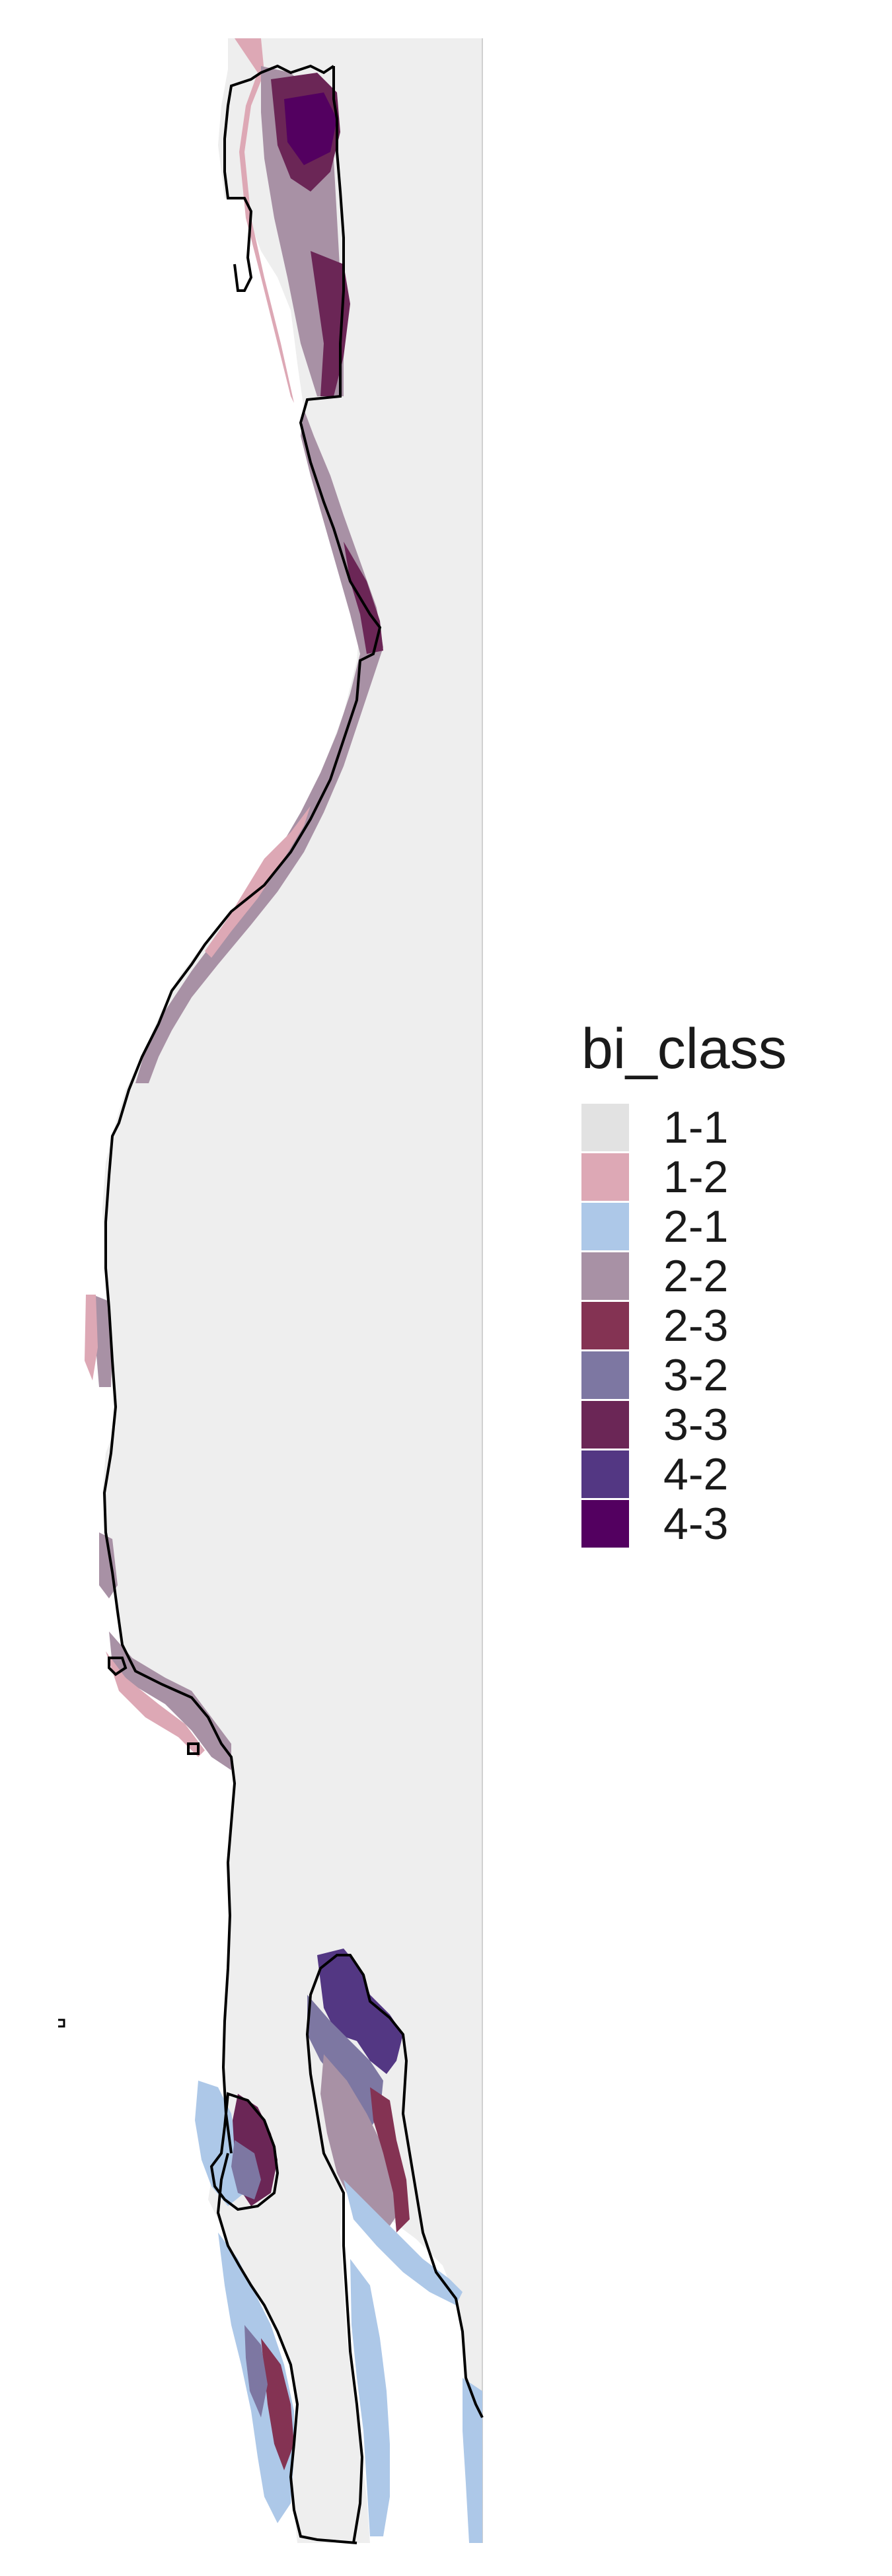 The height and width of the screenshot is (2576, 892). Describe the element at coordinates (696, 1524) in the screenshot. I see `legend-label: 4-3` at that location.